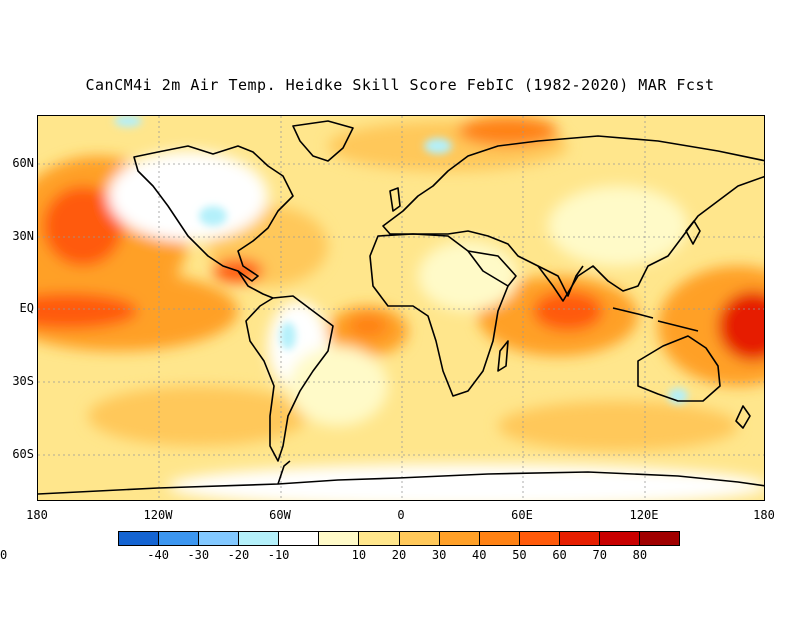  I want to click on colorbar-label: -20, so click(238, 555).